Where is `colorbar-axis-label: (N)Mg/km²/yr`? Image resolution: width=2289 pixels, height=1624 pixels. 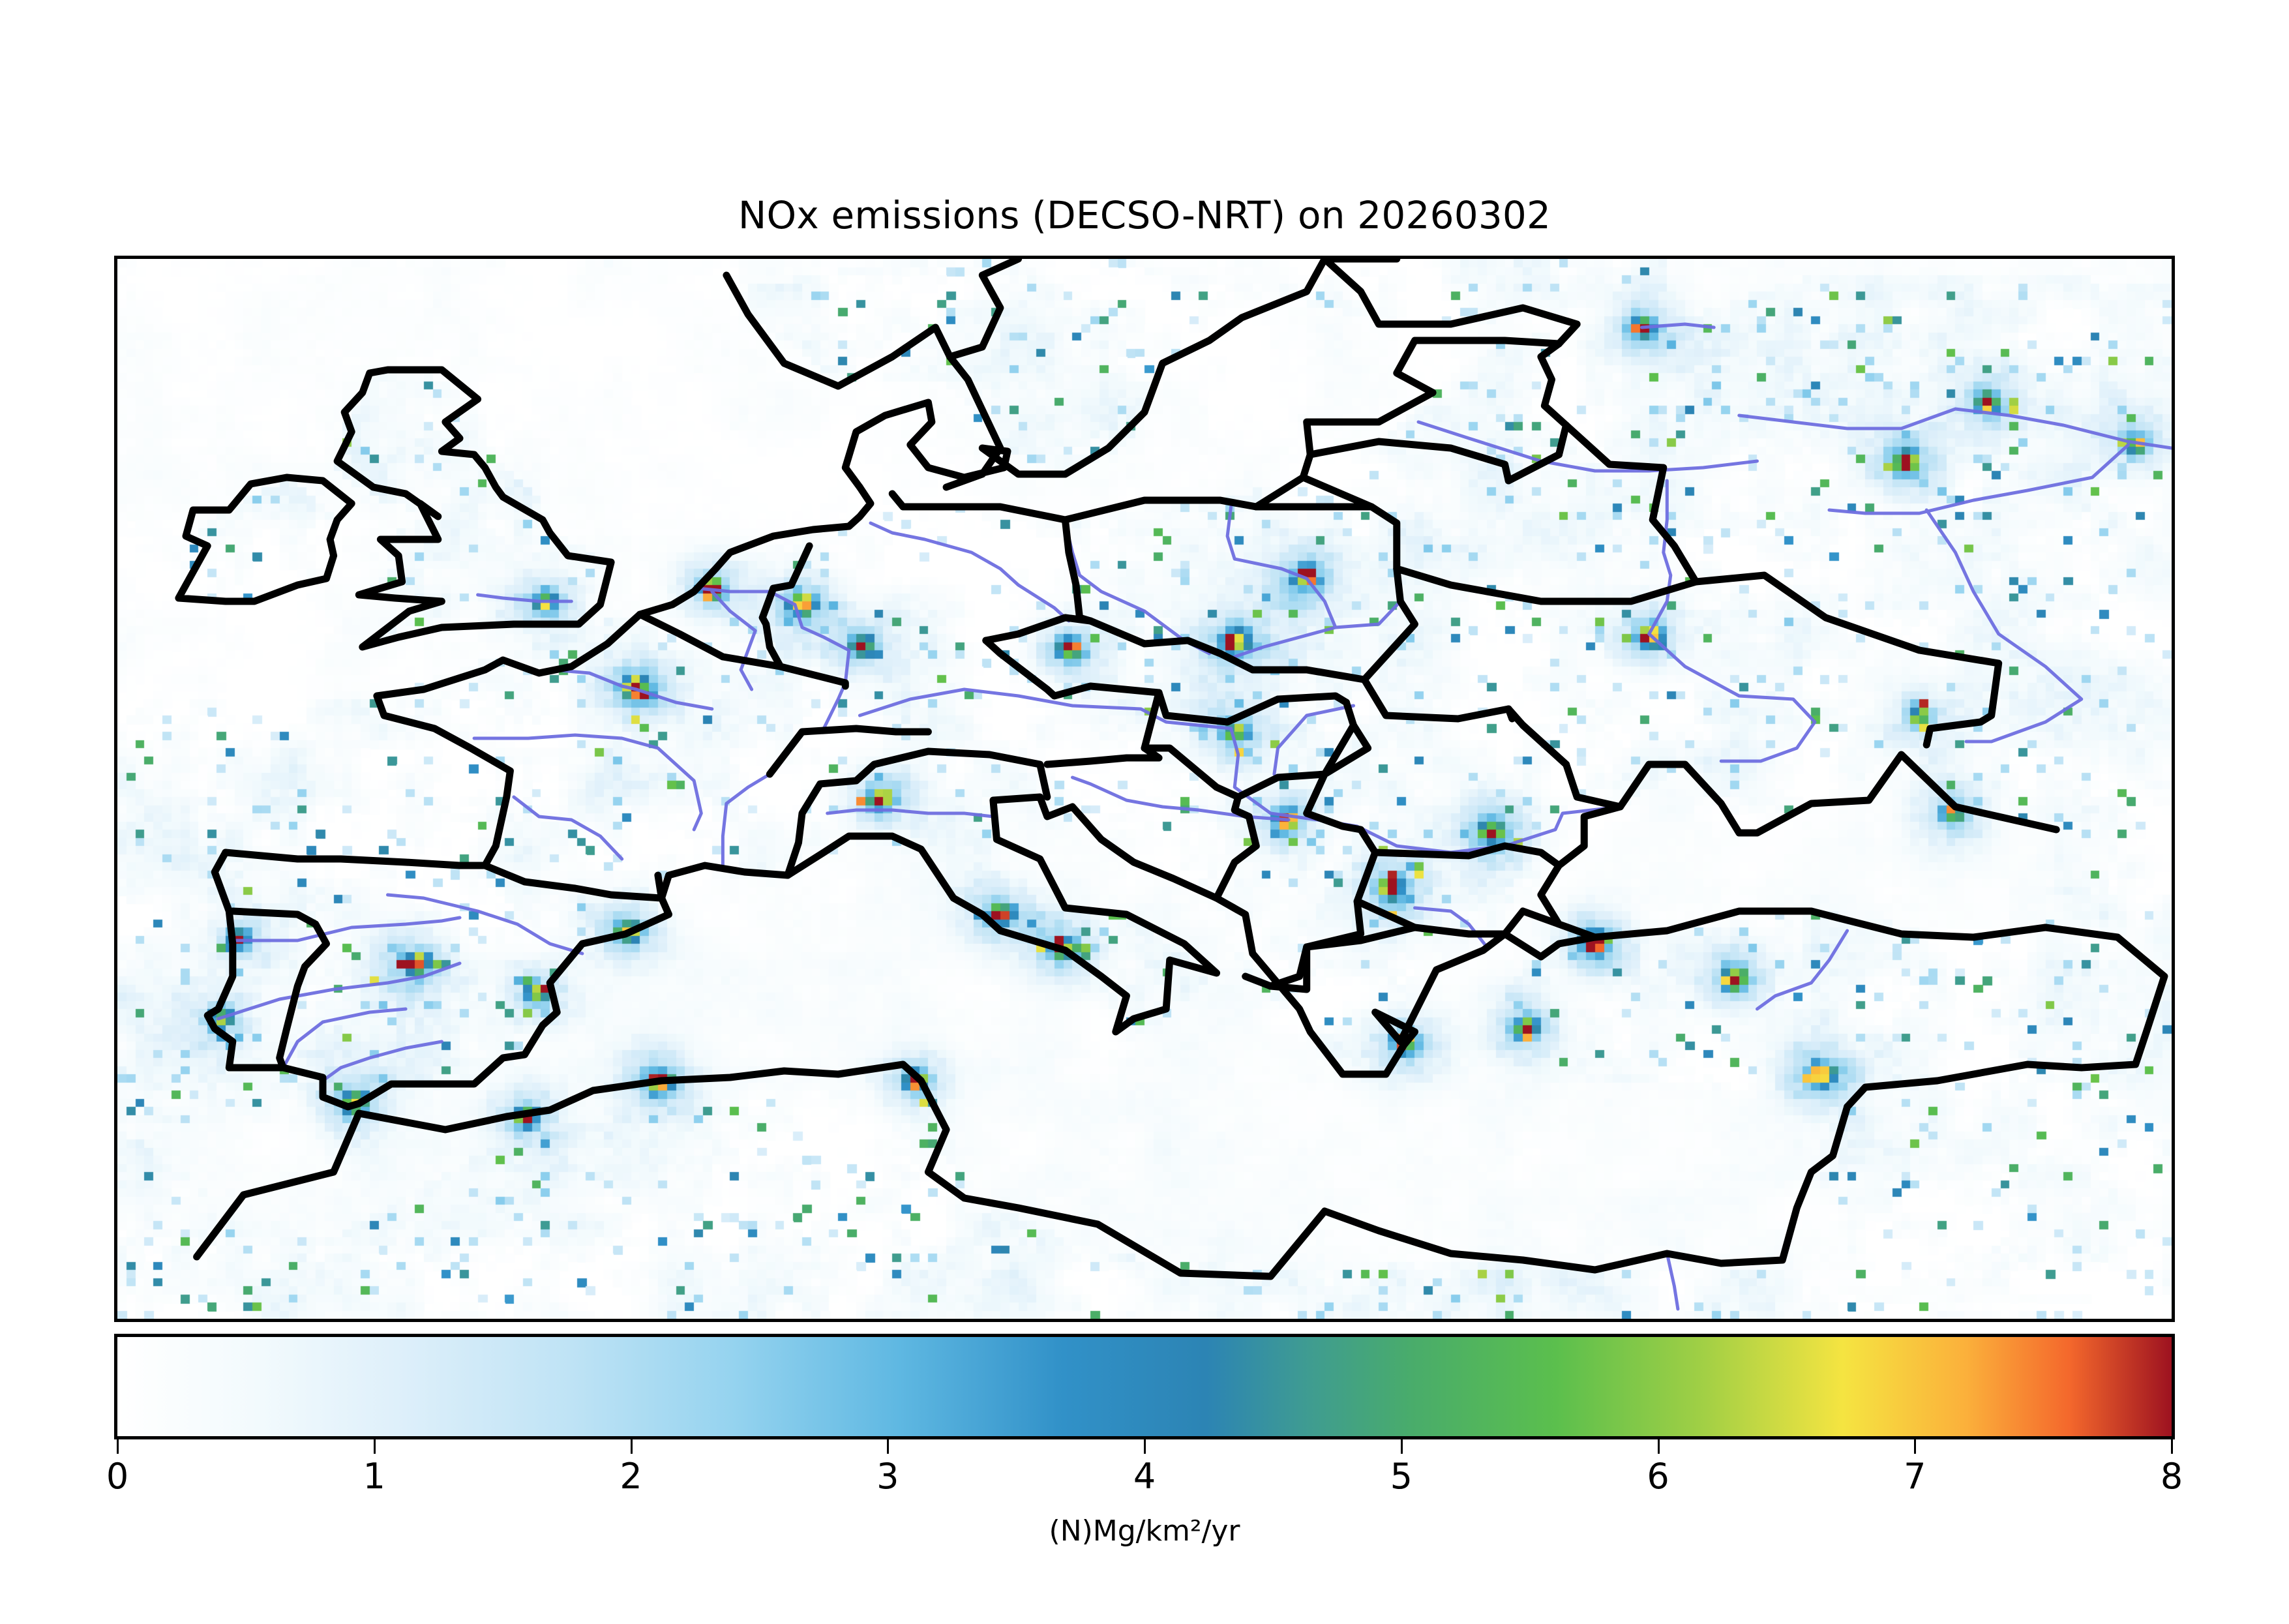
colorbar-axis-label: (N)Mg/km²/yr is located at coordinates (1144, 1531).